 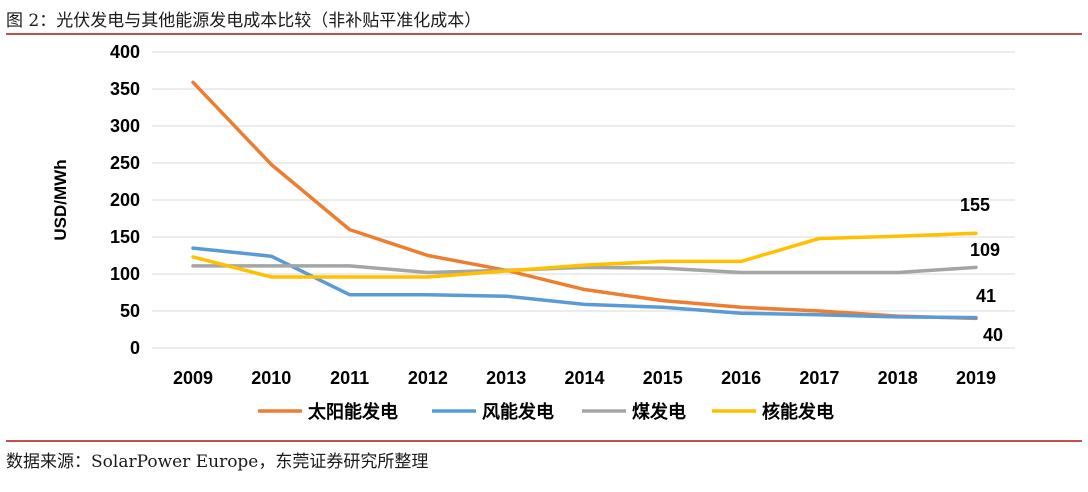 I want to click on x-tick-label: 2009, so click(x=193, y=378).